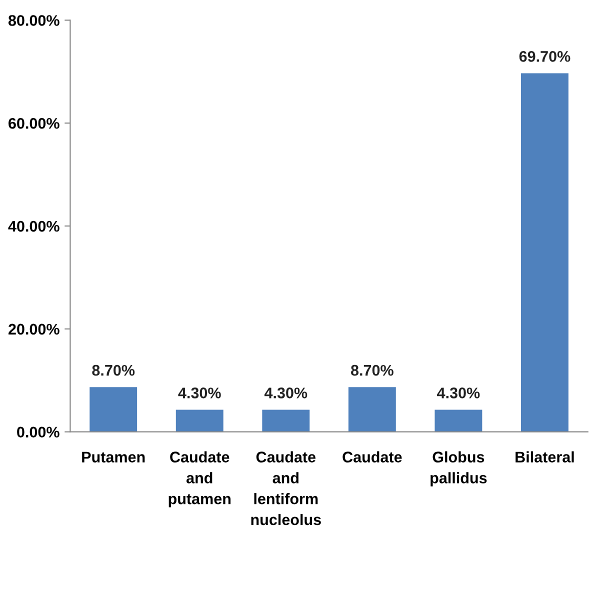 This screenshot has width=595, height=594. I want to click on x-tick-label: Caudate and lentiform nucleolus, so click(286, 488).